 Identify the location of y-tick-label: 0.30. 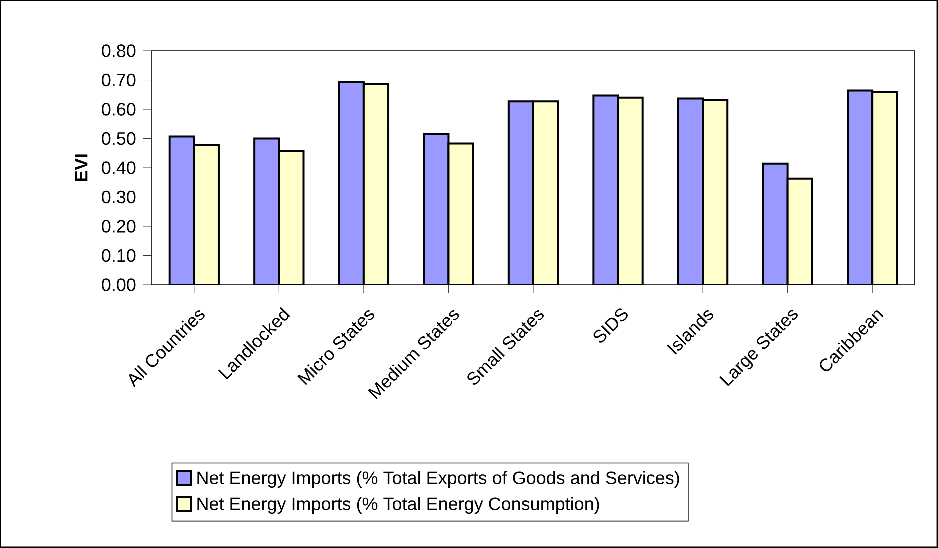
(119, 197).